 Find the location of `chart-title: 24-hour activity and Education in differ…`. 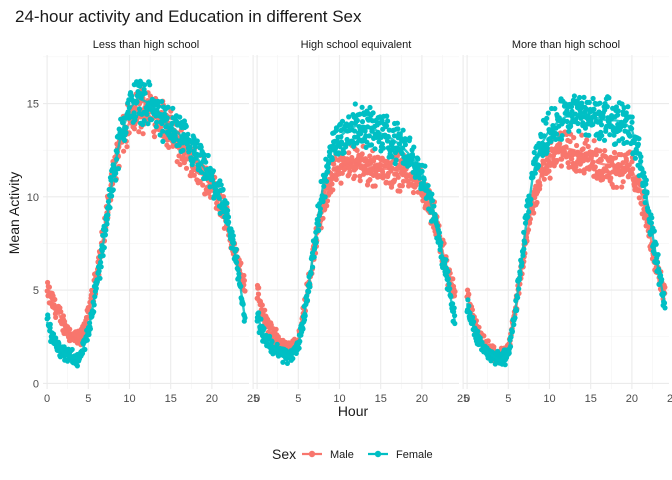

chart-title: 24-hour activity and Education in differ… is located at coordinates (188, 16).